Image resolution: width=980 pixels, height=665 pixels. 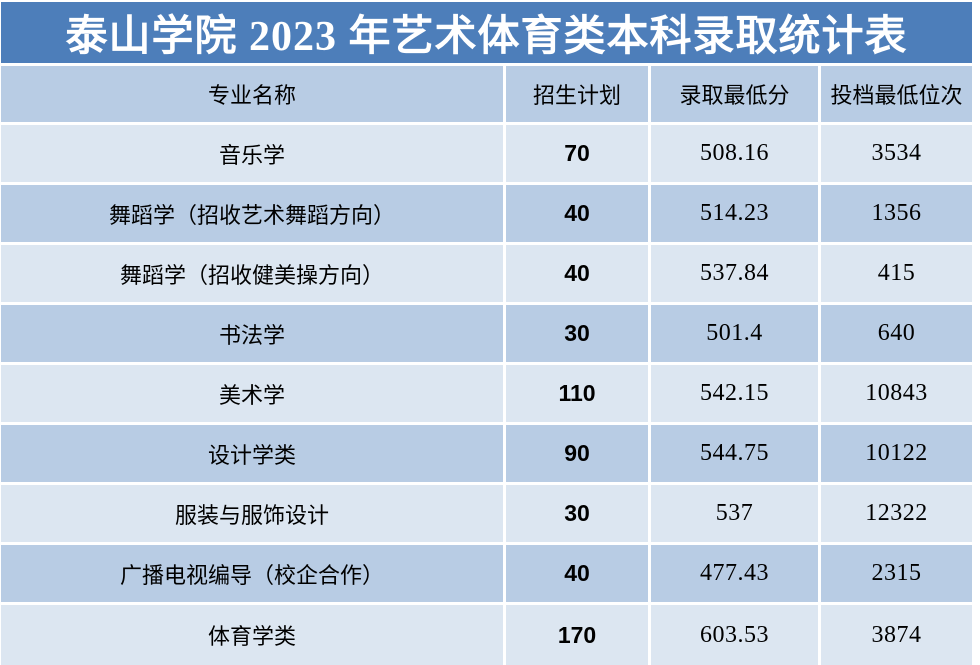 What do you see at coordinates (734, 635) in the screenshot?
I see `cell-min-score: 603.53` at bounding box center [734, 635].